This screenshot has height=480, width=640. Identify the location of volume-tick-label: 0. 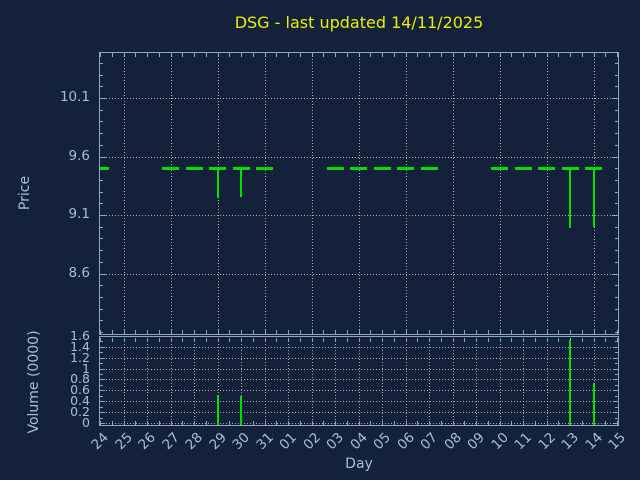
(86, 422).